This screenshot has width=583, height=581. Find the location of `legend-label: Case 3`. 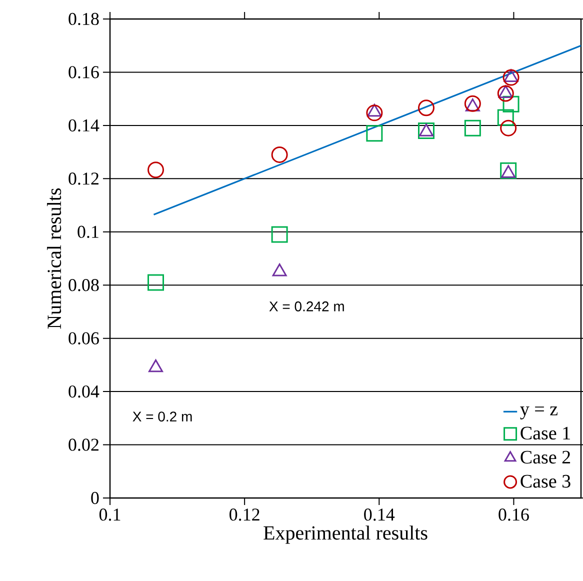

legend-label: Case 3 is located at coordinates (545, 481).